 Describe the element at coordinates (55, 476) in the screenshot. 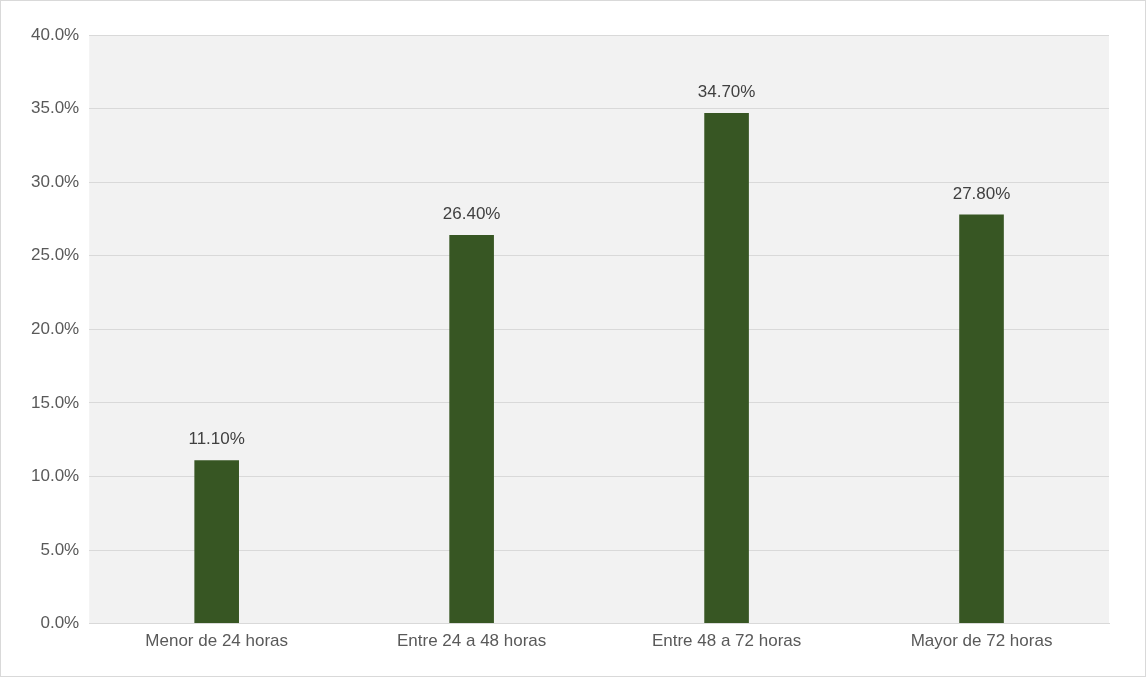

I see `y-tick-label: 10.0%` at that location.